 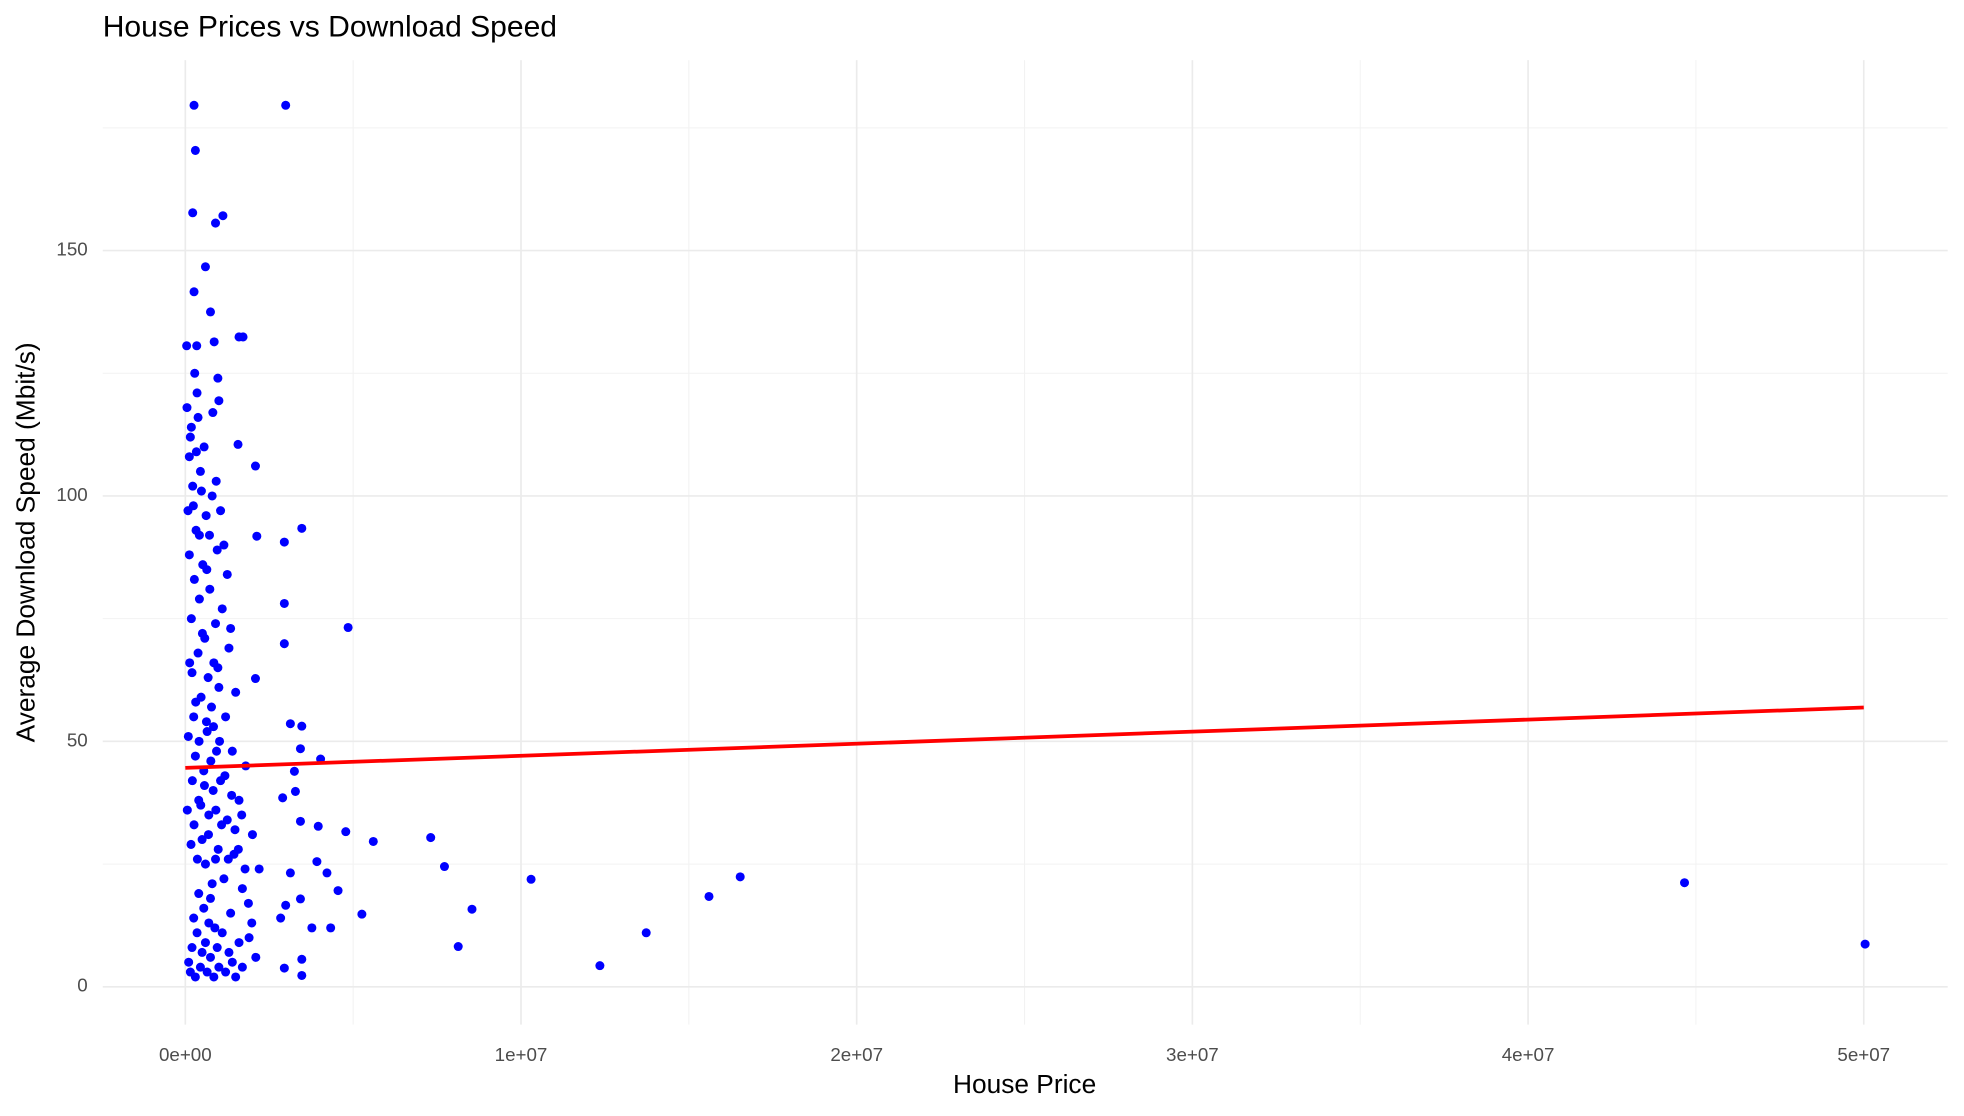 I want to click on y-axis-title: Average Download Speed (Mbit/s), so click(x=26, y=542).